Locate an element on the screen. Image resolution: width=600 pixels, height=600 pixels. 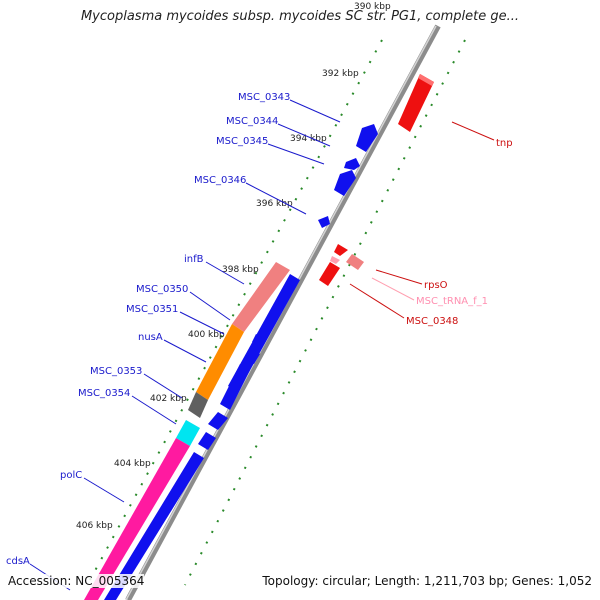
feature-msc0346 is located at coordinates (324, 222).